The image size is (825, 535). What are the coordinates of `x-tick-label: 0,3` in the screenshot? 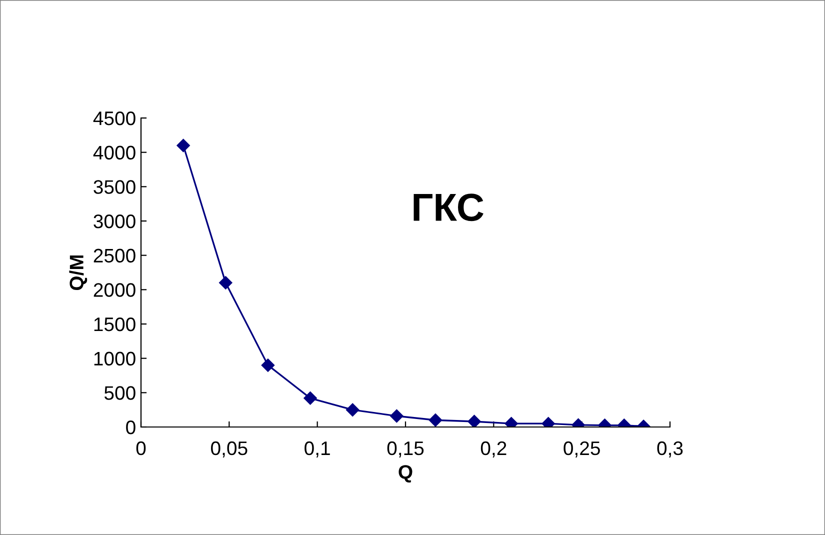 It's located at (670, 449).